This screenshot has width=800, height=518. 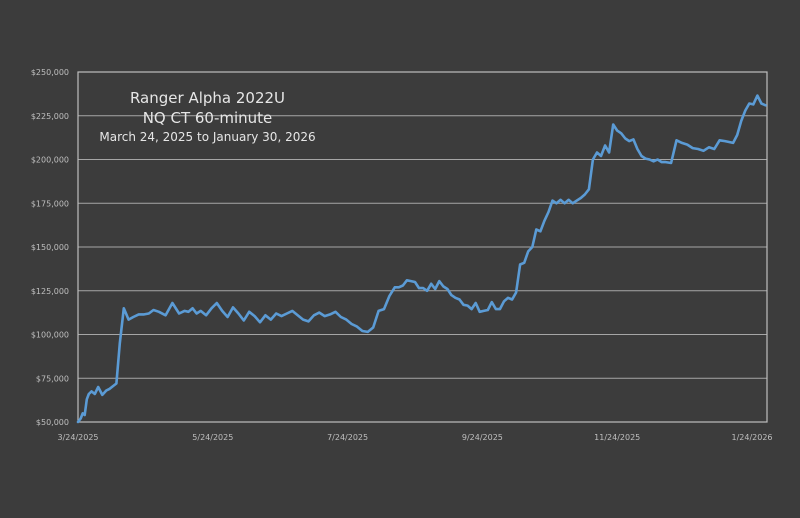 I want to click on x-tick-label: 3/24/2025, so click(x=77, y=437).